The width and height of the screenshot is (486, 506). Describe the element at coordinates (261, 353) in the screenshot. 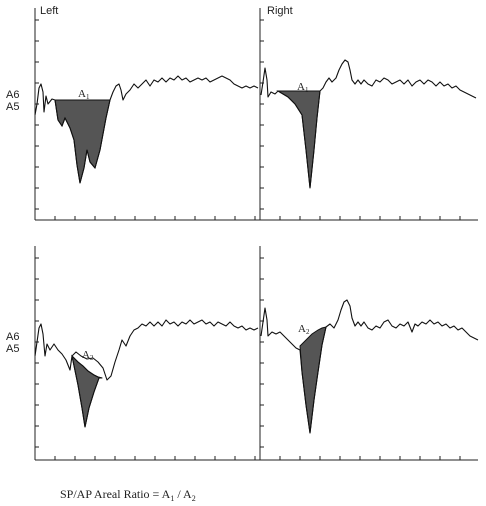

I see `y-axis-bottom-right` at that location.